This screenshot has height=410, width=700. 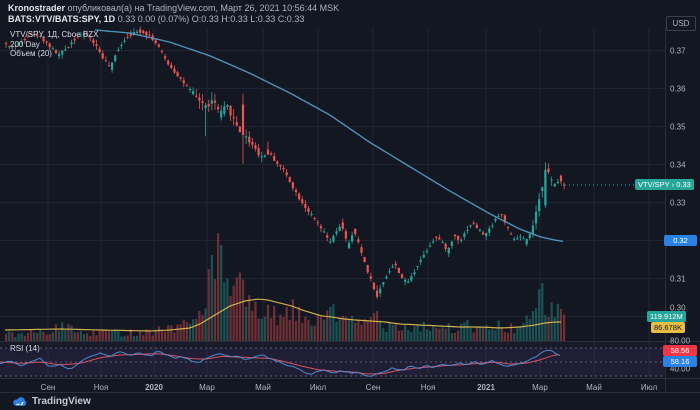 What do you see at coordinates (678, 164) in the screenshot?
I see `price-tick: 0.34` at bounding box center [678, 164].